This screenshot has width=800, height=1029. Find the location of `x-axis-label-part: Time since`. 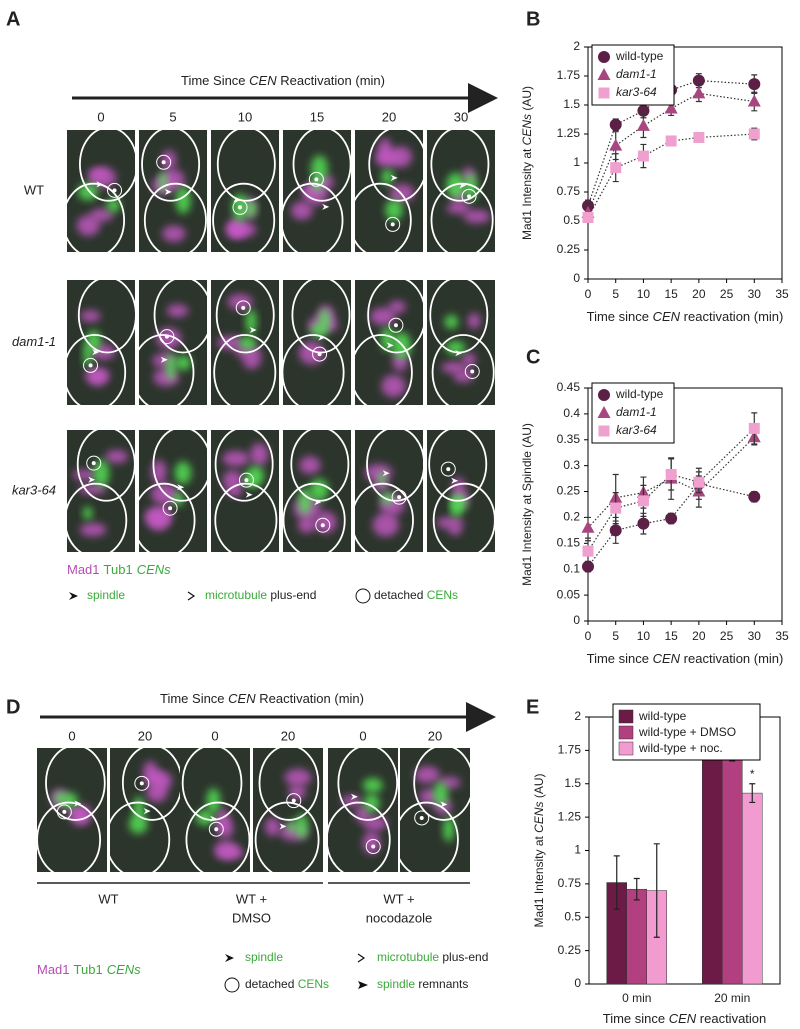

x-axis-label-part: Time since is located at coordinates (620, 316).